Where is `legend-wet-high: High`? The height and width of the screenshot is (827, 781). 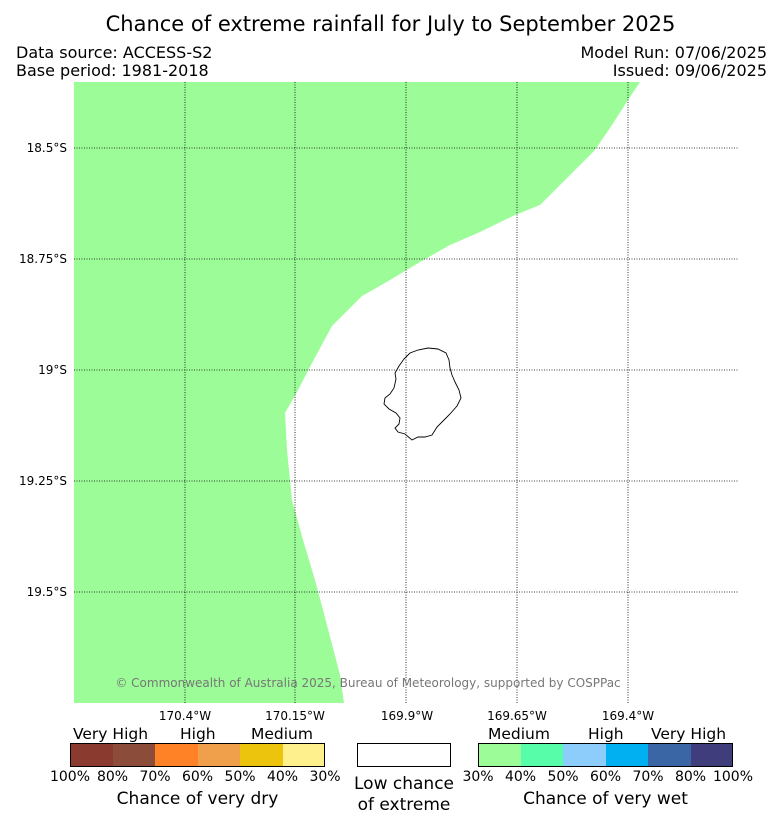 legend-wet-high: High is located at coordinates (606, 734).